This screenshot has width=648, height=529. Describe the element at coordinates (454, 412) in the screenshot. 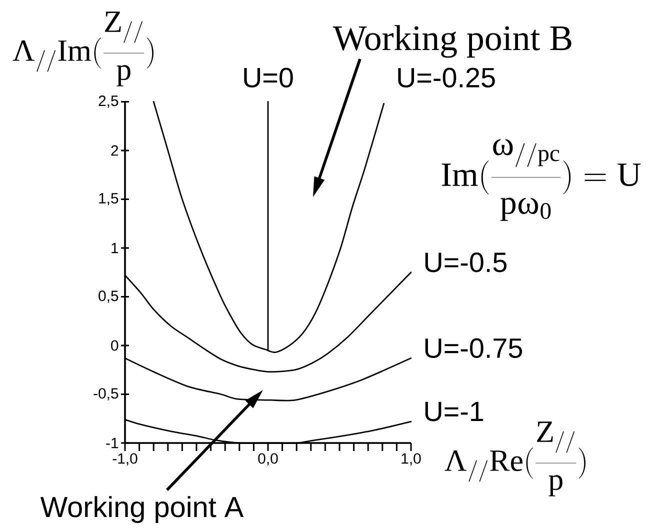

I see `series-label: U=-1` at that location.